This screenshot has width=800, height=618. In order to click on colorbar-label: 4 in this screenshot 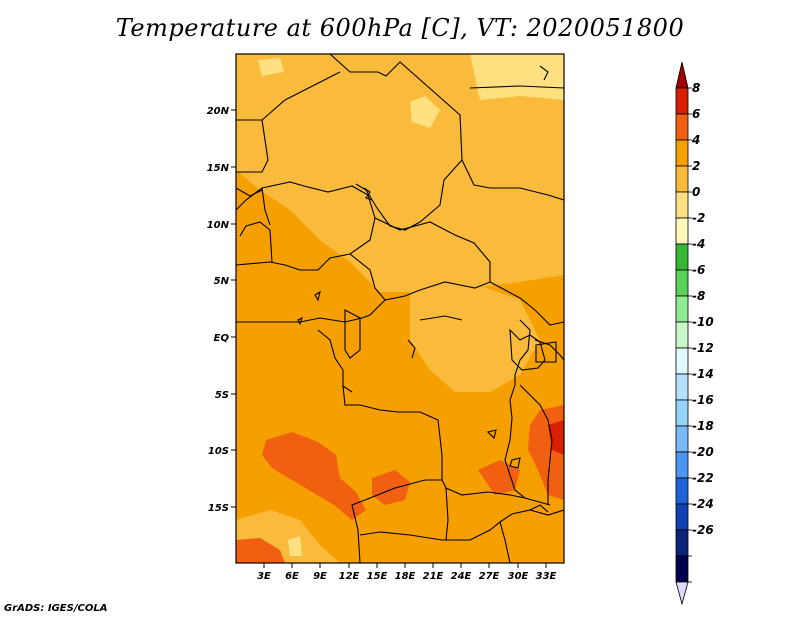, I will do `click(695, 140)`.